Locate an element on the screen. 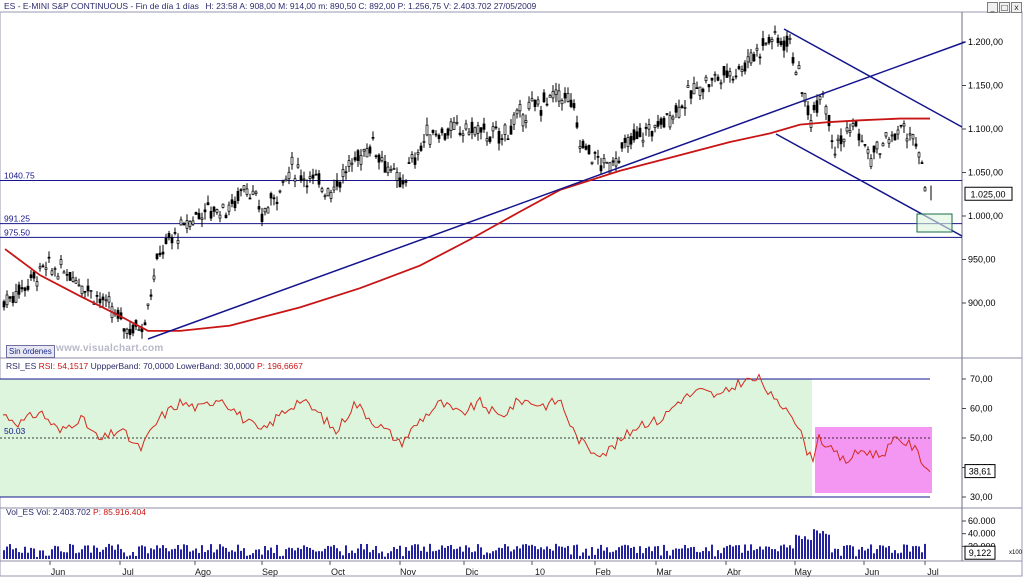  orders-status-badge: Sin órdenes is located at coordinates (30, 351).